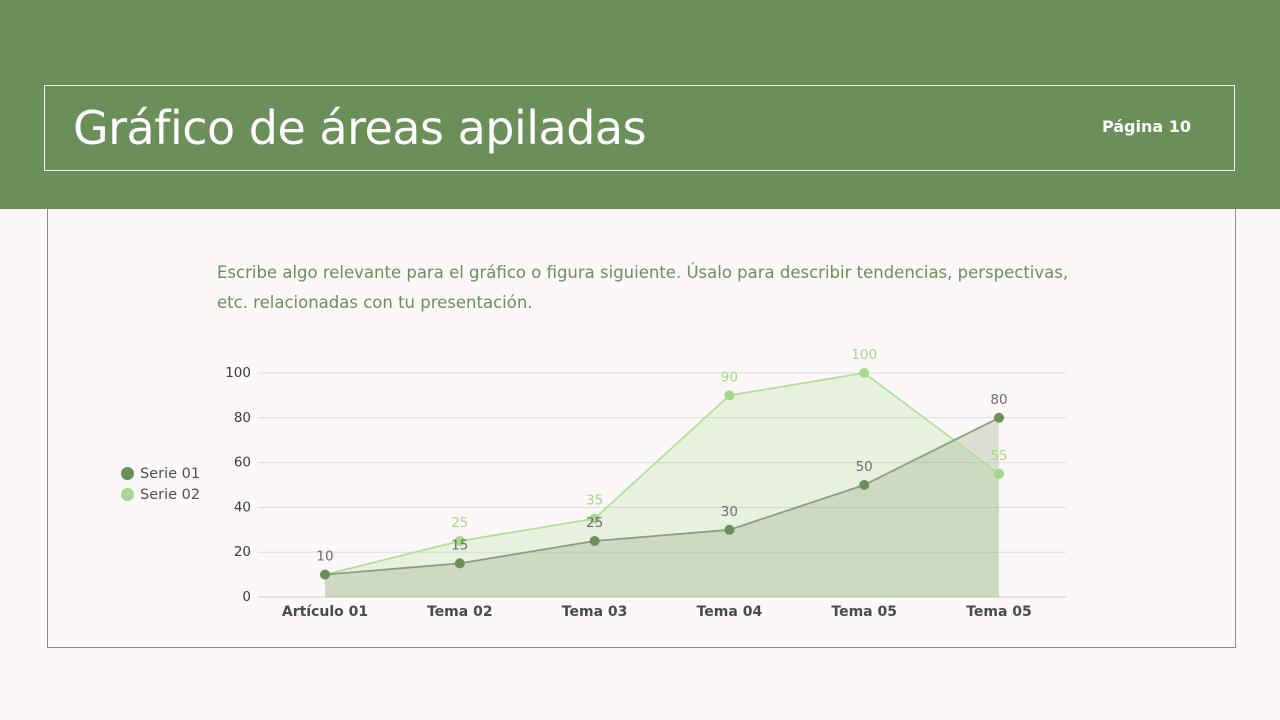 This screenshot has width=1280, height=720. I want to click on data-label-serie-02: 90, so click(729, 377).